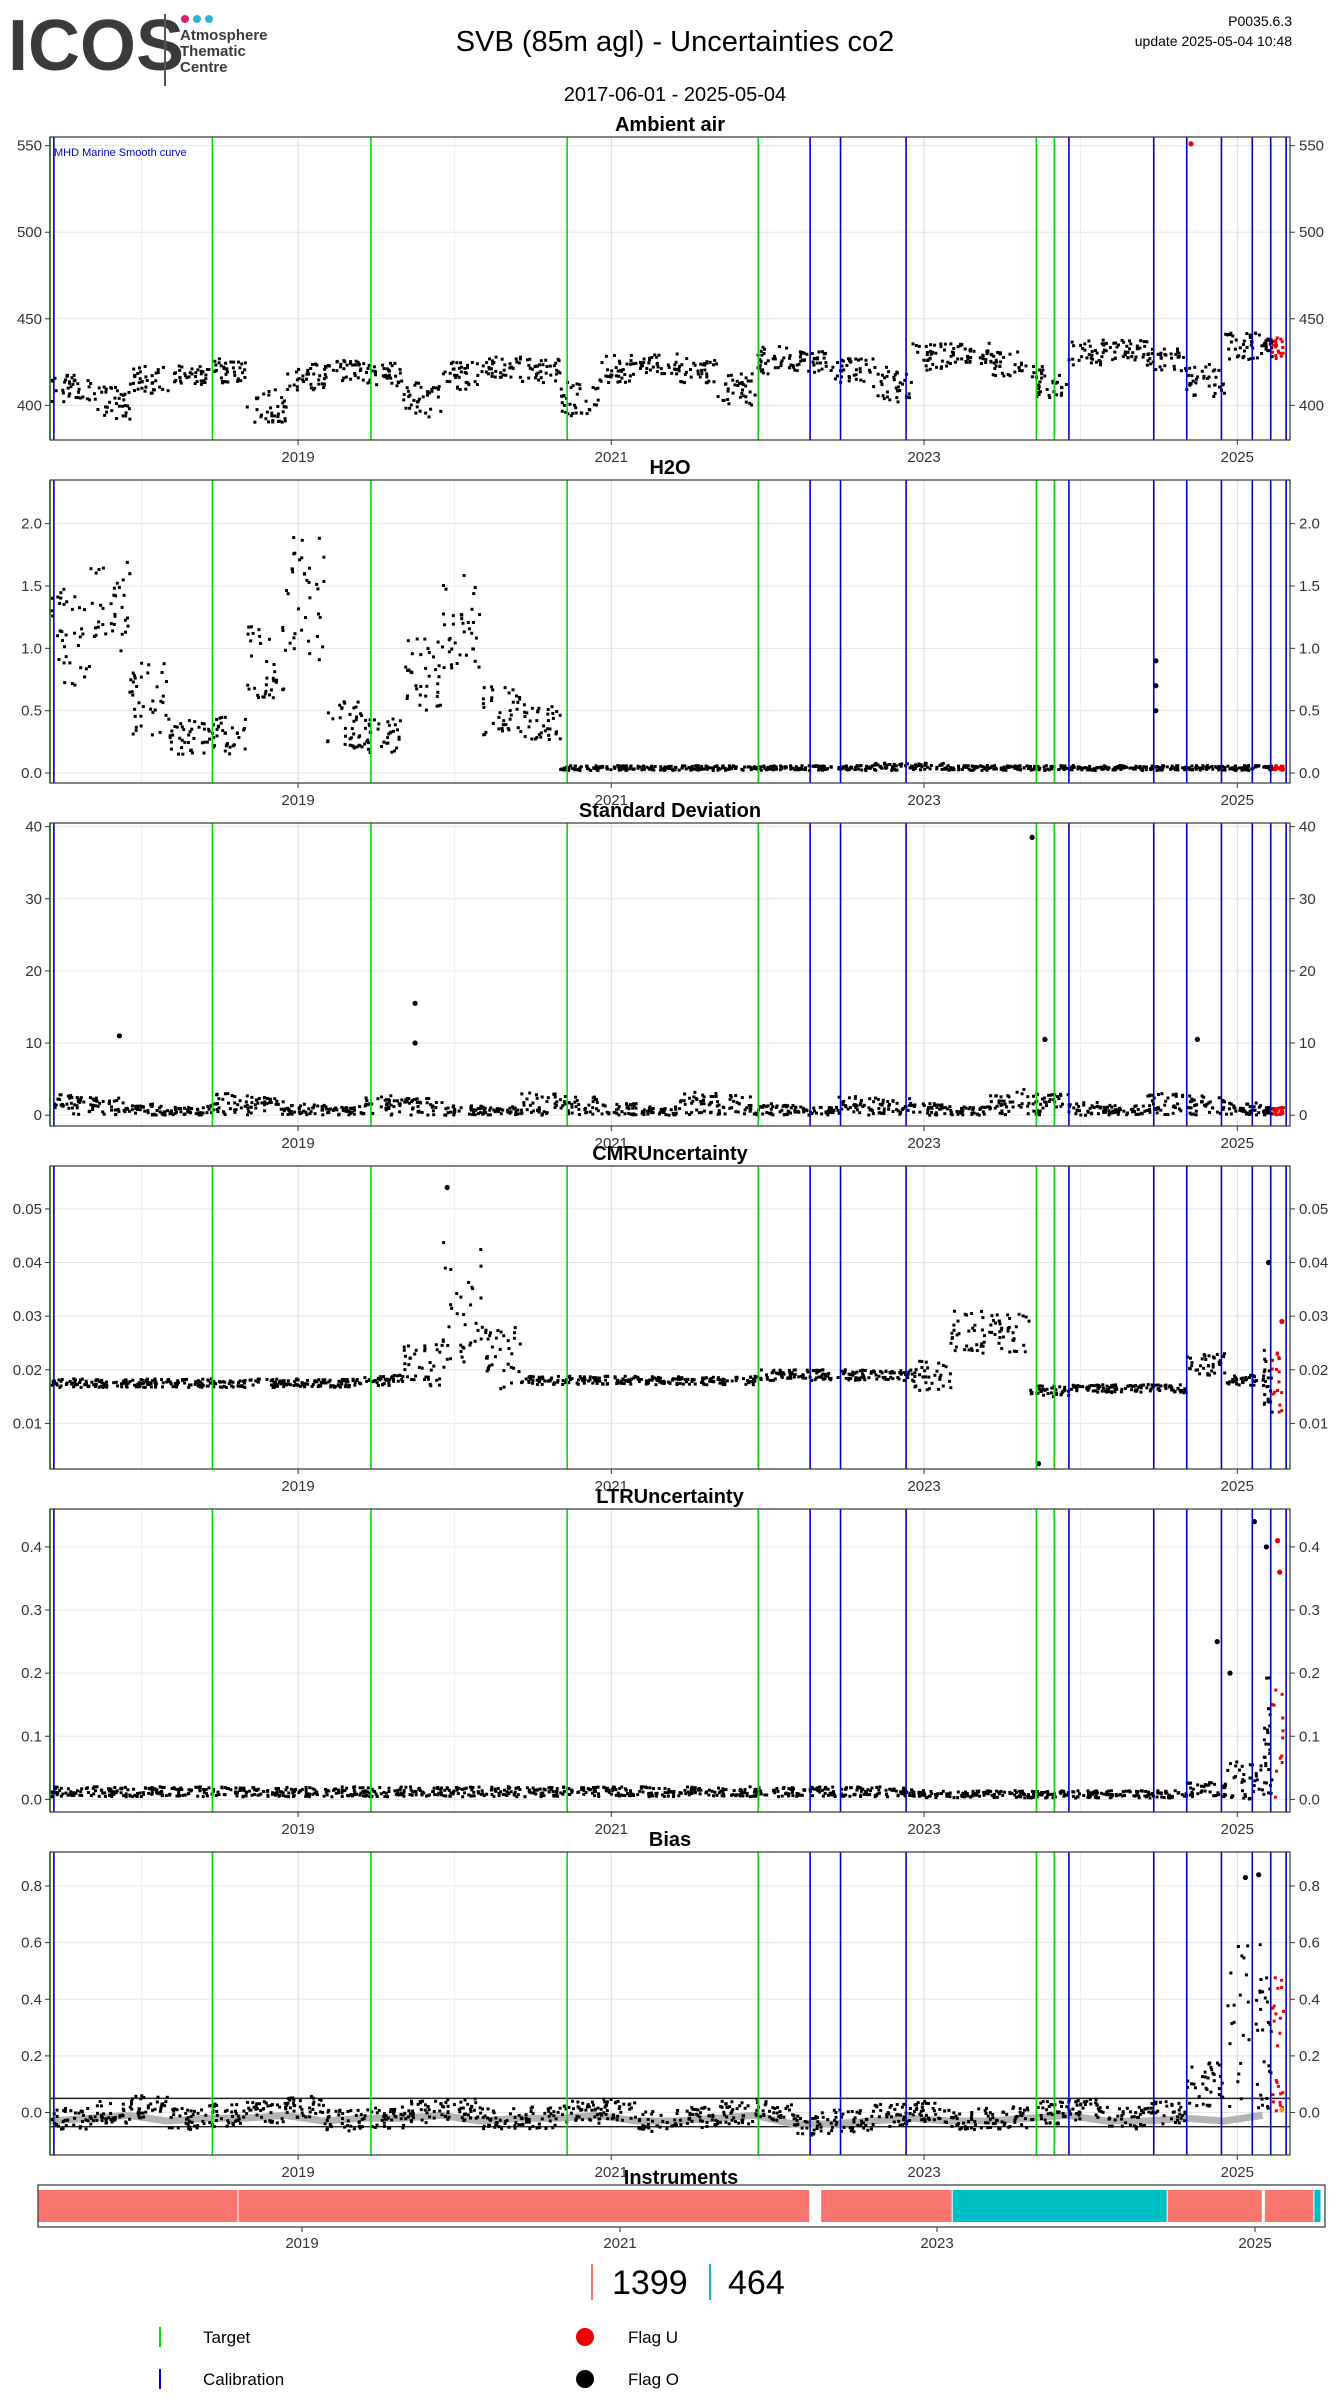 The image size is (1340, 2400). What do you see at coordinates (1309, 711) in the screenshot?
I see `y-tick-label-right: 0.5` at bounding box center [1309, 711].